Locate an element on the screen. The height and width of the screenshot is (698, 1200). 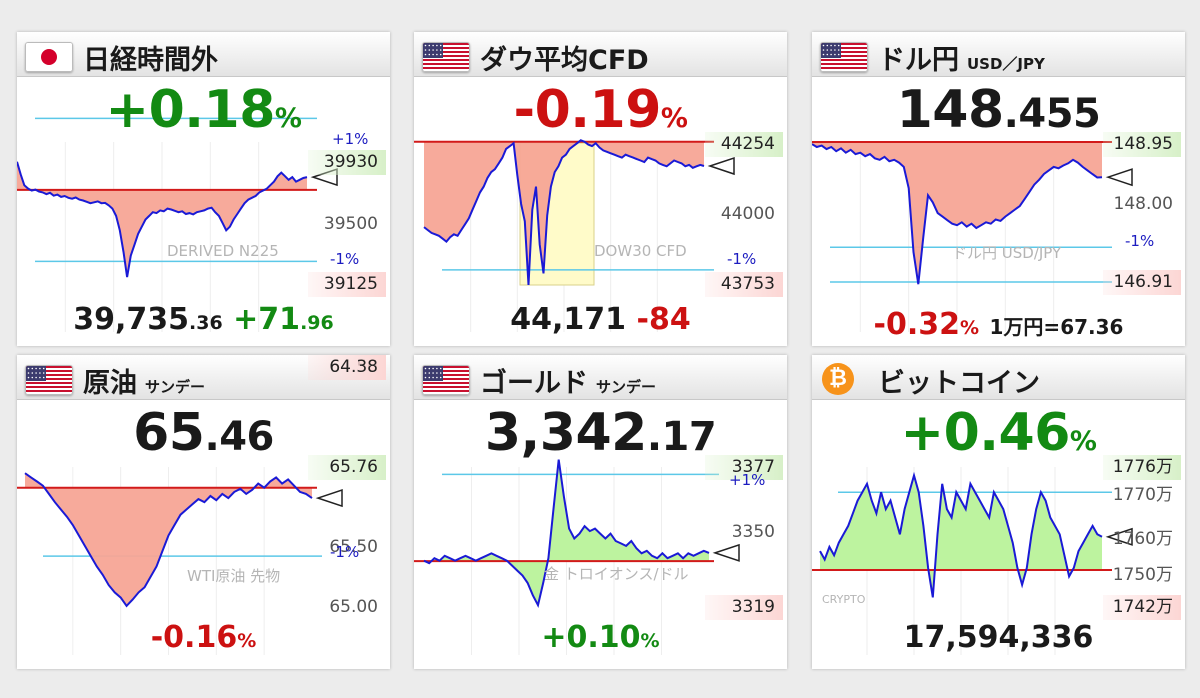
card-title: ゴールド サンデー is located at coordinates (568, 380).